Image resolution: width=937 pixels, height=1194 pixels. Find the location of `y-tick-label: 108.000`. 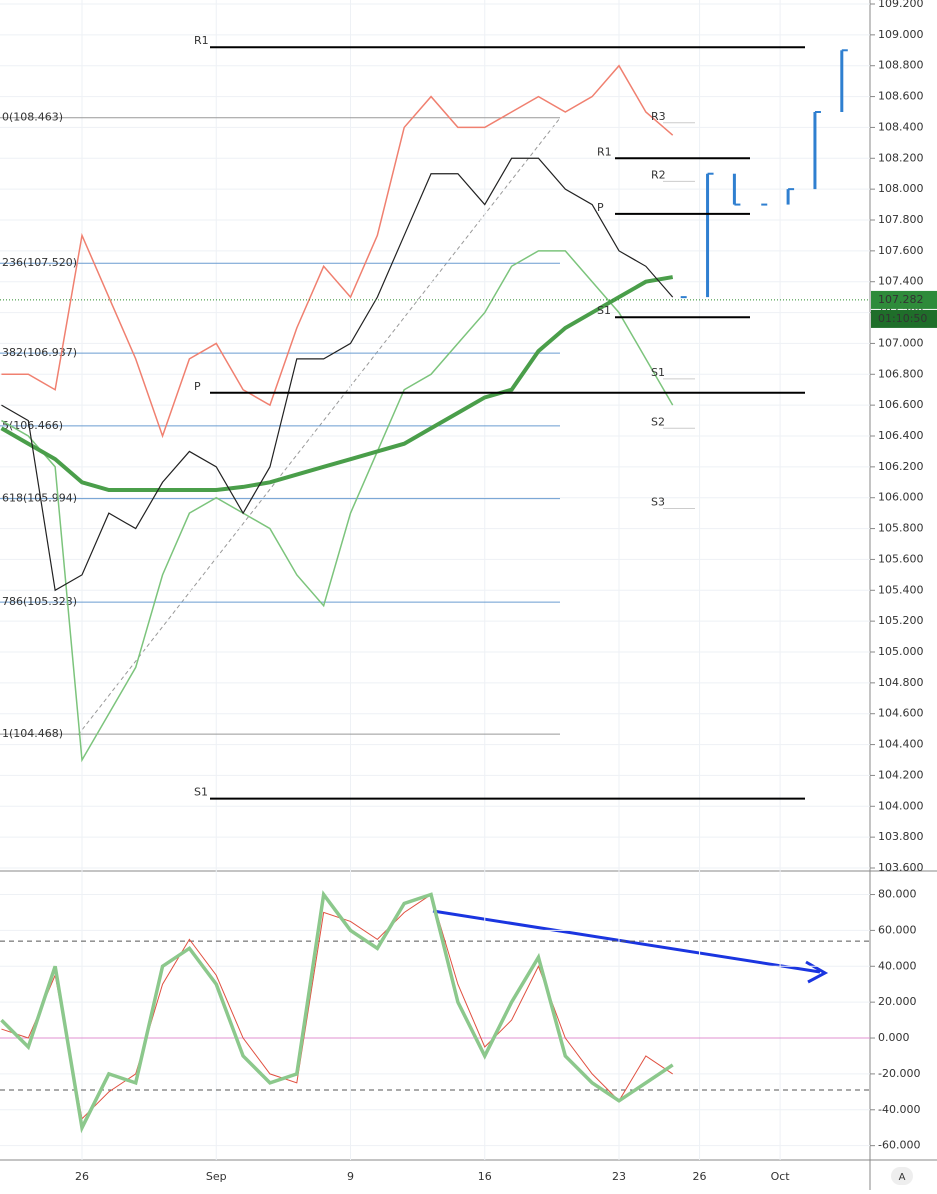

y-tick-label: 108.000 is located at coordinates (901, 188).